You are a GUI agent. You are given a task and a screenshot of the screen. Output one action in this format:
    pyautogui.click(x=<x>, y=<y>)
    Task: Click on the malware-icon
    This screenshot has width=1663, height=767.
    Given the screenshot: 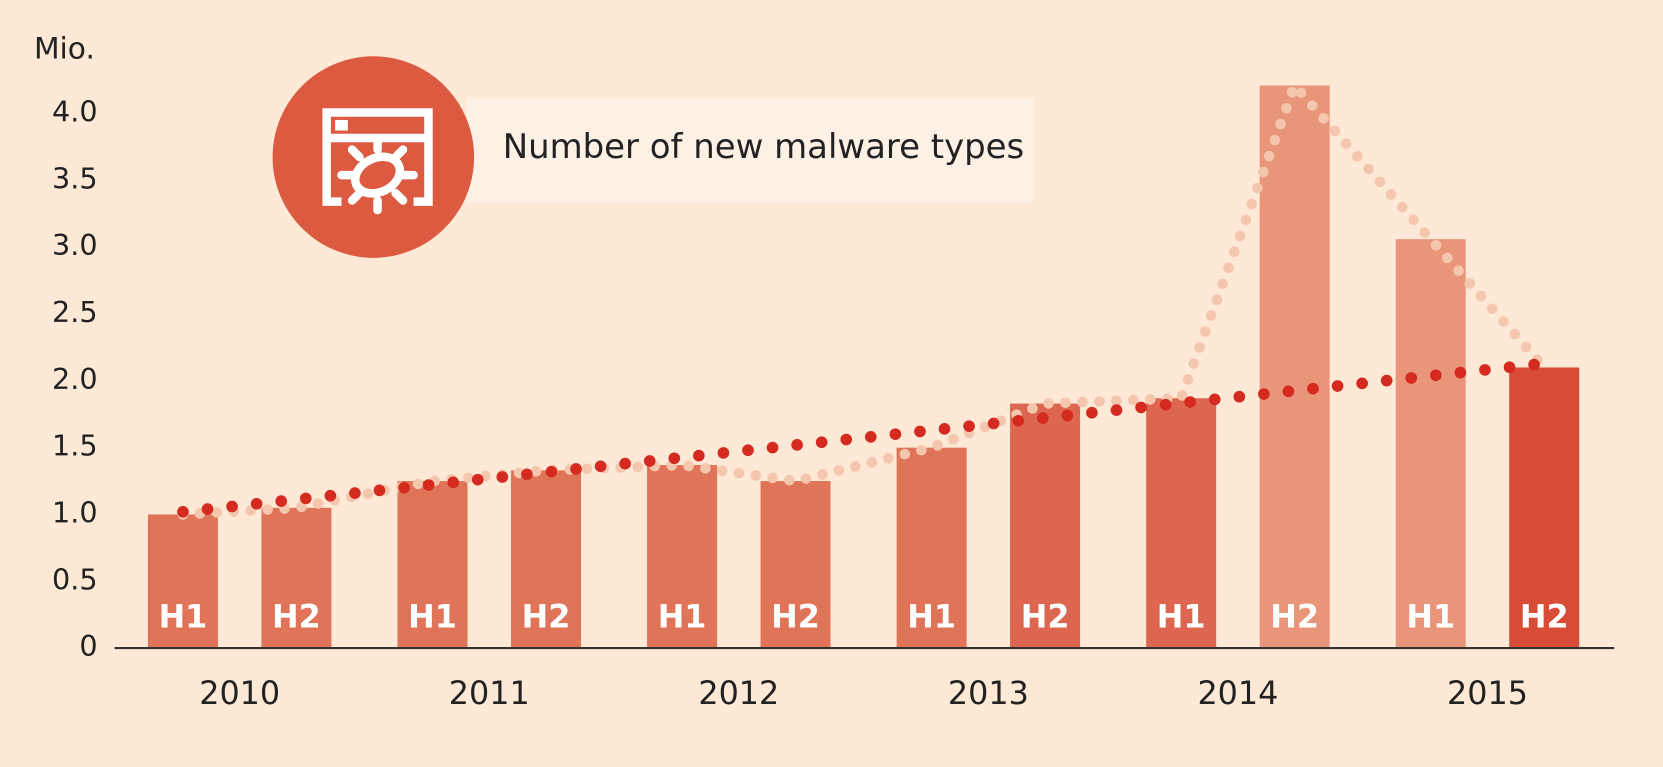 What is the action you would take?
    pyautogui.click(x=377, y=161)
    